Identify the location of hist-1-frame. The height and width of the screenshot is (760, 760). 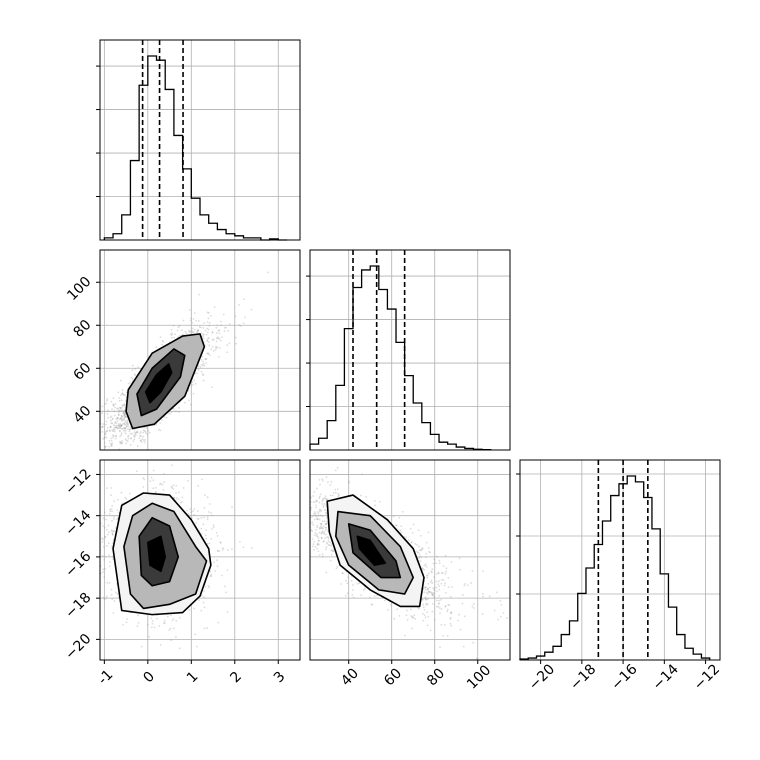
(410, 350).